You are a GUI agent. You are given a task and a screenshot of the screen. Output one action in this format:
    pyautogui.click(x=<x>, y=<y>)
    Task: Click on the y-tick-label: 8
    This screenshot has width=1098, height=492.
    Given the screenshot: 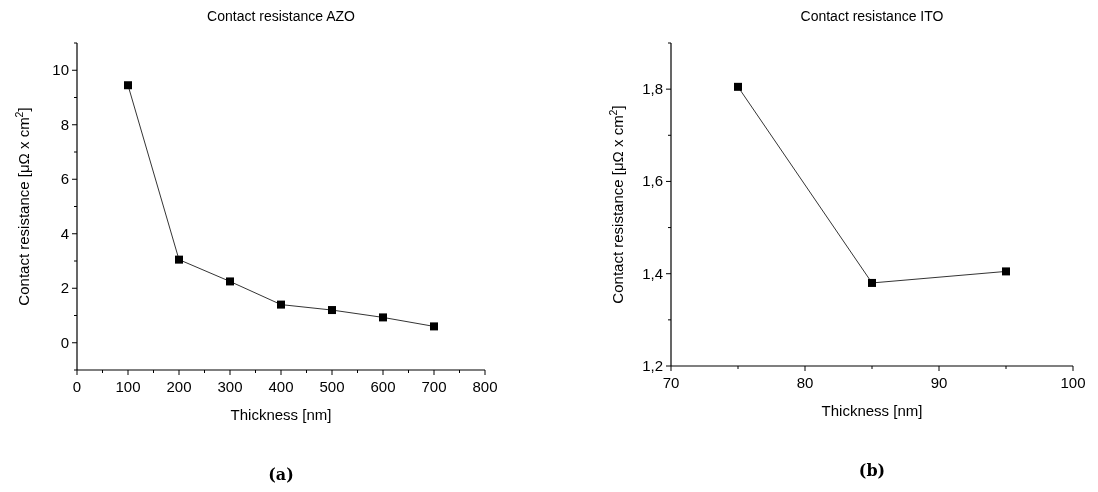 What is the action you would take?
    pyautogui.click(x=64, y=124)
    